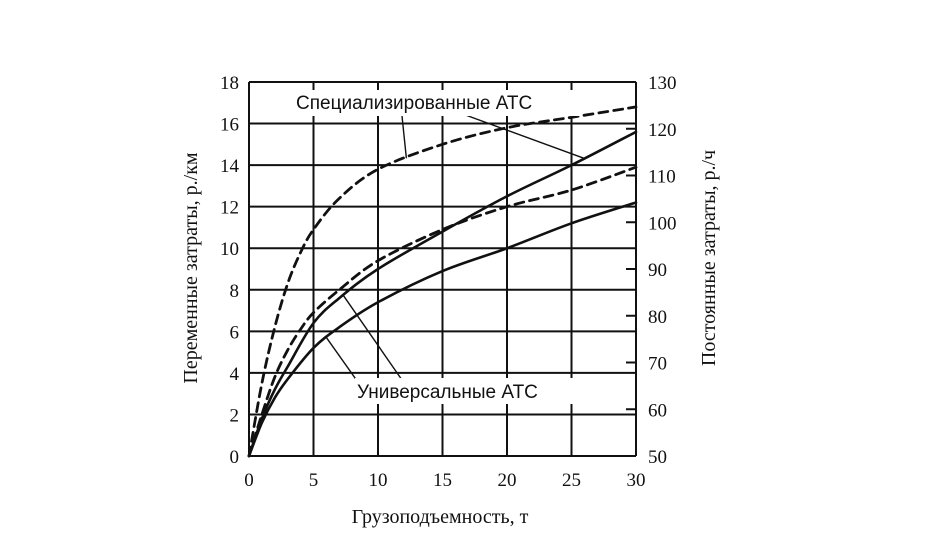 The height and width of the screenshot is (538, 932). I want to click on y-tick-label-right: 60, so click(657, 410).